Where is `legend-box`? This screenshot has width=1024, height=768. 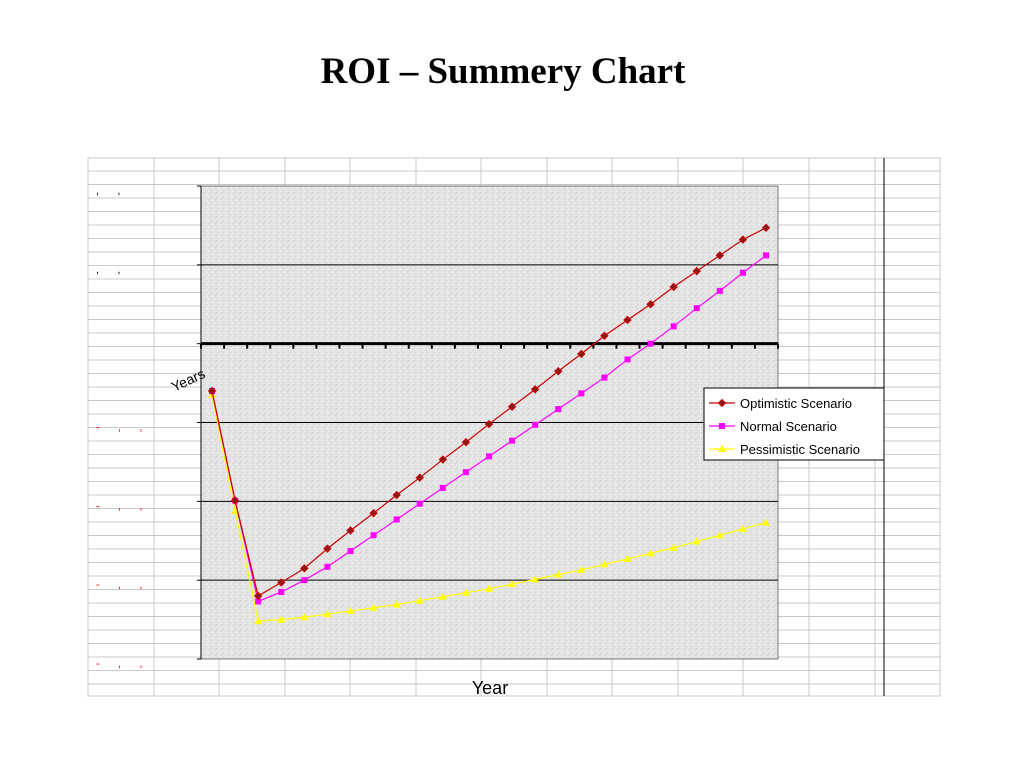
legend-box is located at coordinates (794, 424).